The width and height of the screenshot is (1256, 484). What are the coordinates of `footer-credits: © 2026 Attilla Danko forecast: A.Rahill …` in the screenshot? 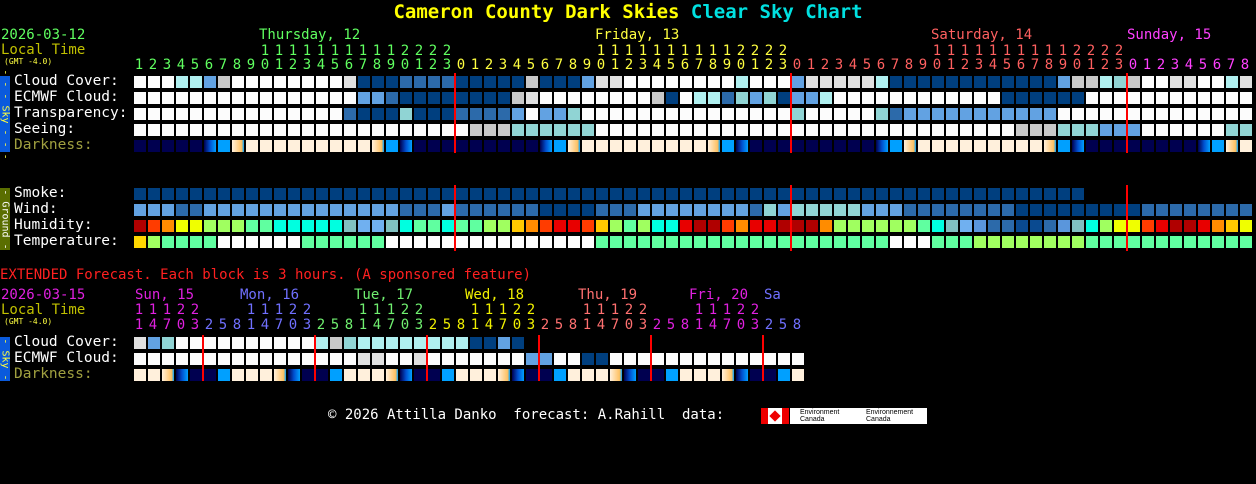 It's located at (526, 415).